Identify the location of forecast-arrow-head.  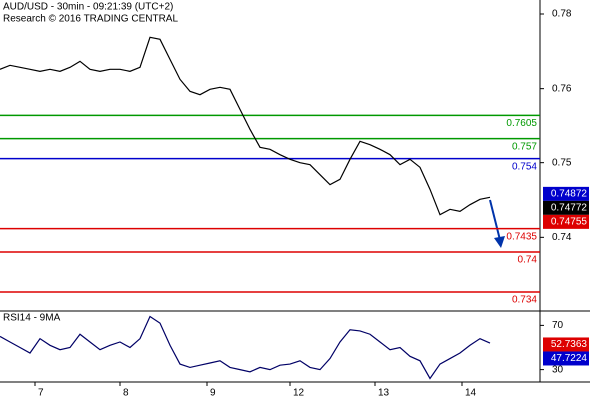
(499, 242).